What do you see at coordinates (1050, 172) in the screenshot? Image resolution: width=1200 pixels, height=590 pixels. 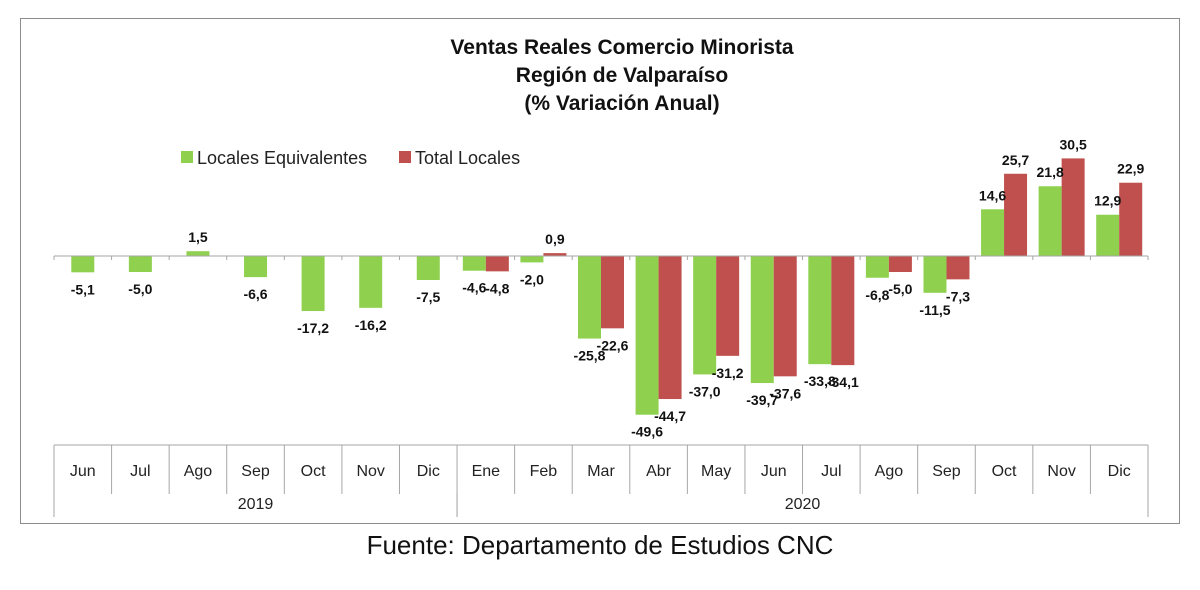 I see `data-label-s1-17: 21,8` at bounding box center [1050, 172].